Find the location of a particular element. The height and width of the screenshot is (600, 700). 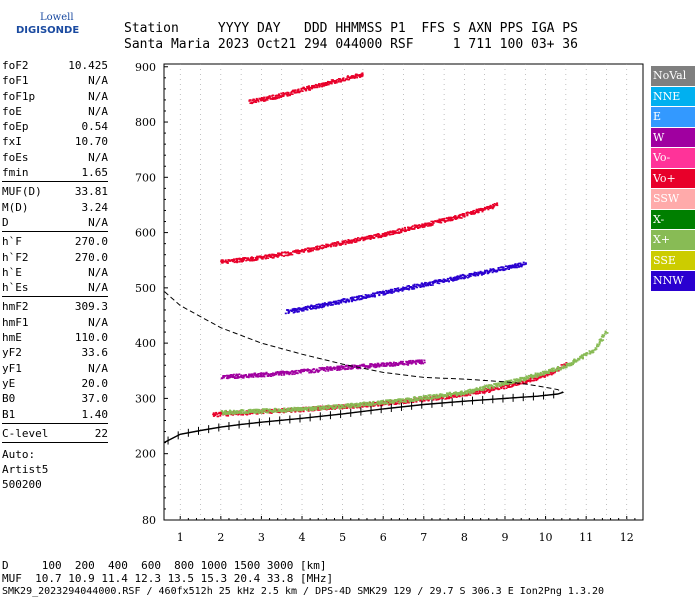

param-value: N/A is located at coordinates (98, 368).